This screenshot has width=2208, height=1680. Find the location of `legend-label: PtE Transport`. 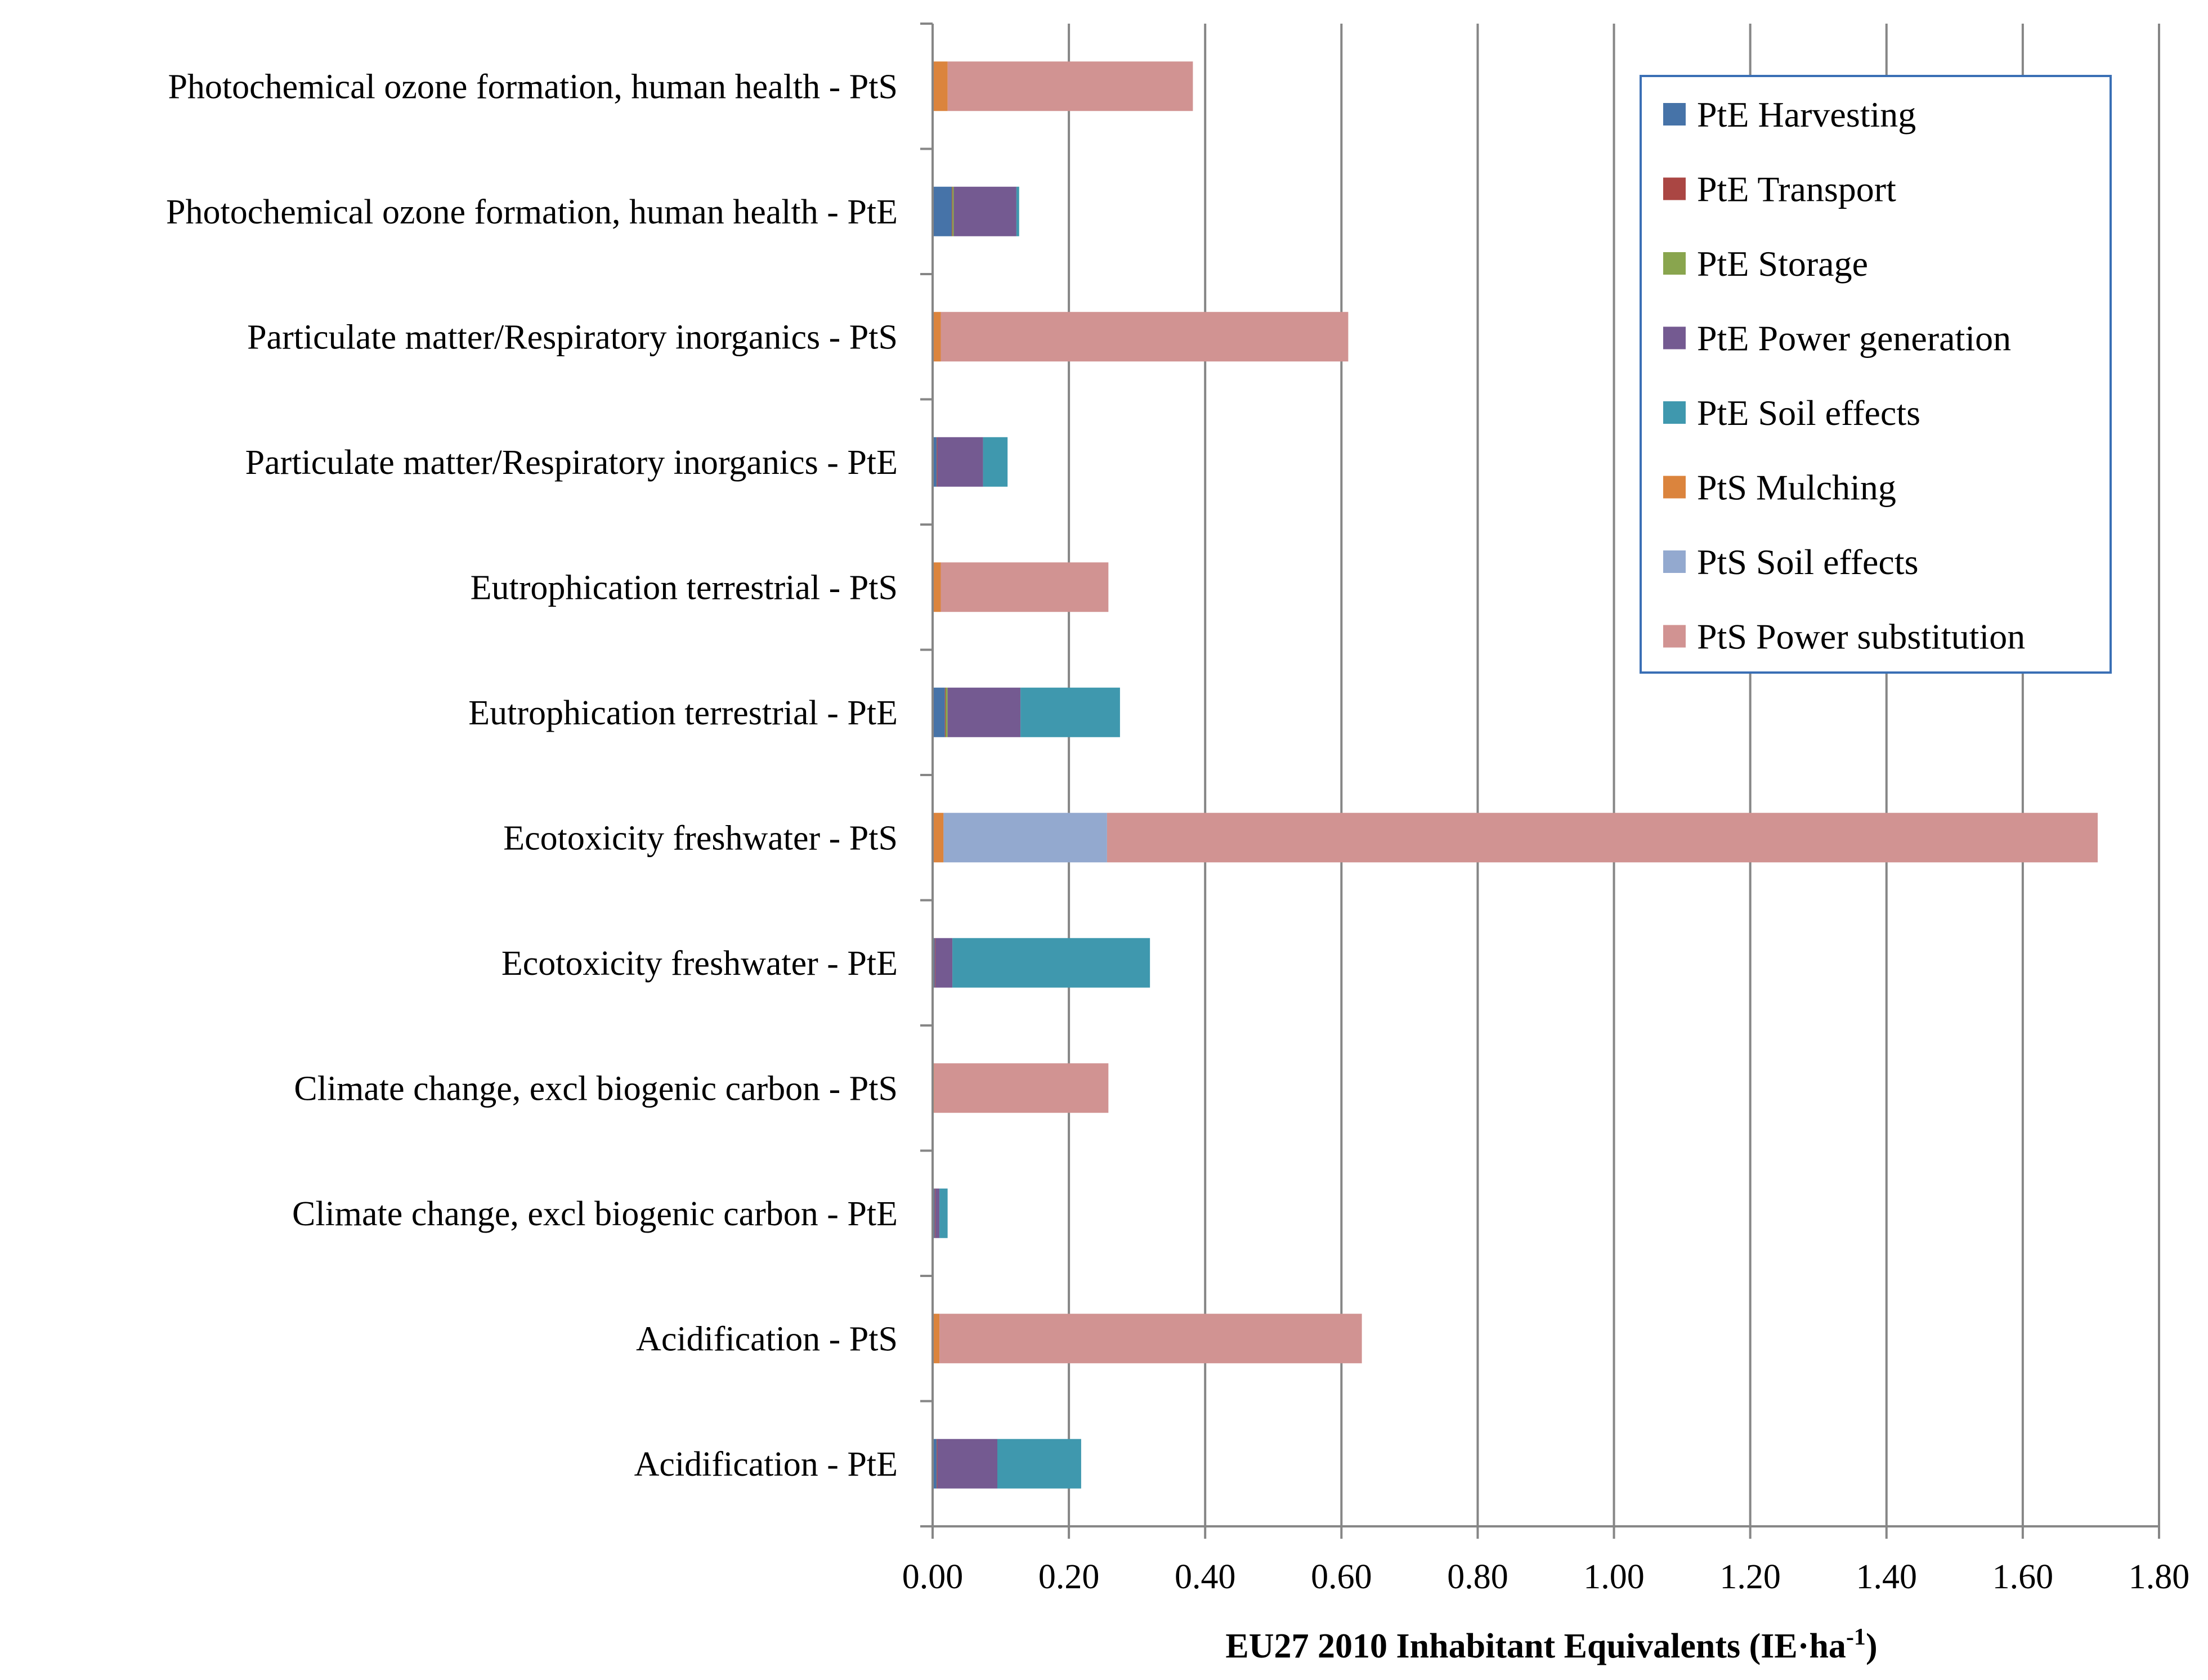

legend-label: PtE Transport is located at coordinates (1796, 189).